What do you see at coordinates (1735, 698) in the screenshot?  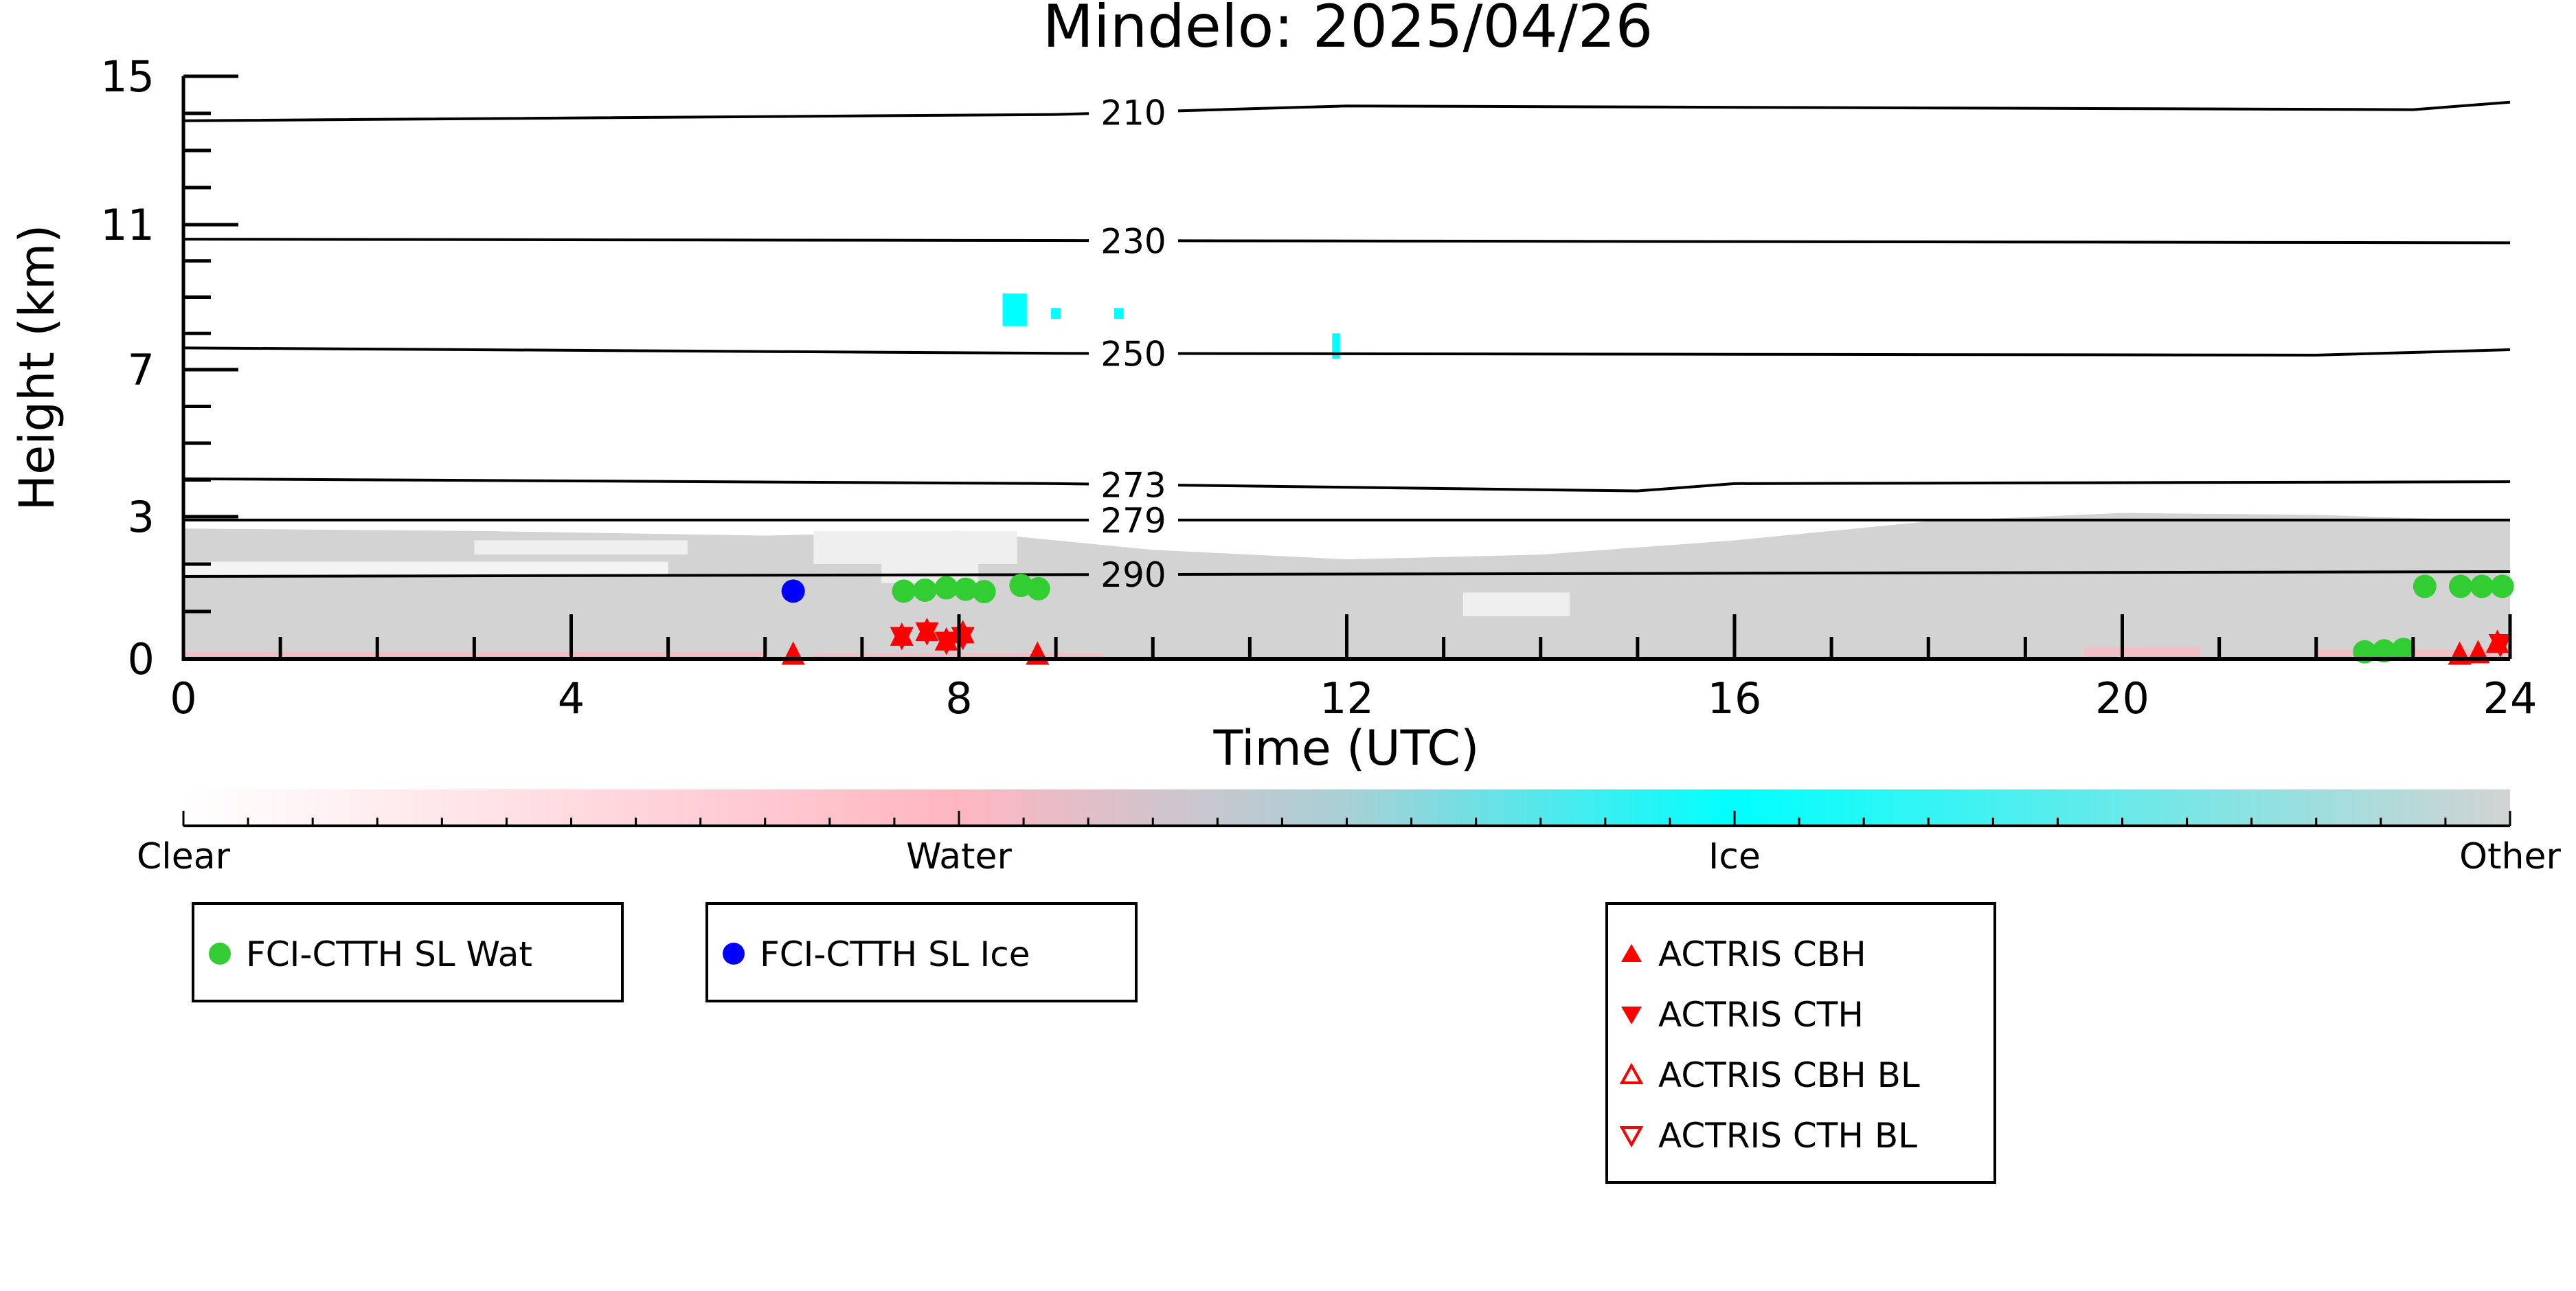 I see `x-tick-label: 16` at bounding box center [1735, 698].